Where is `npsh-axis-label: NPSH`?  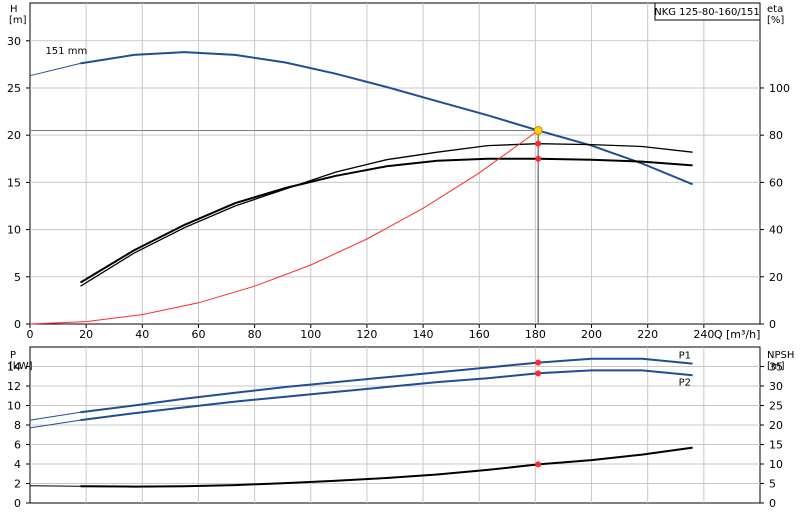 npsh-axis-label: NPSH is located at coordinates (780, 355).